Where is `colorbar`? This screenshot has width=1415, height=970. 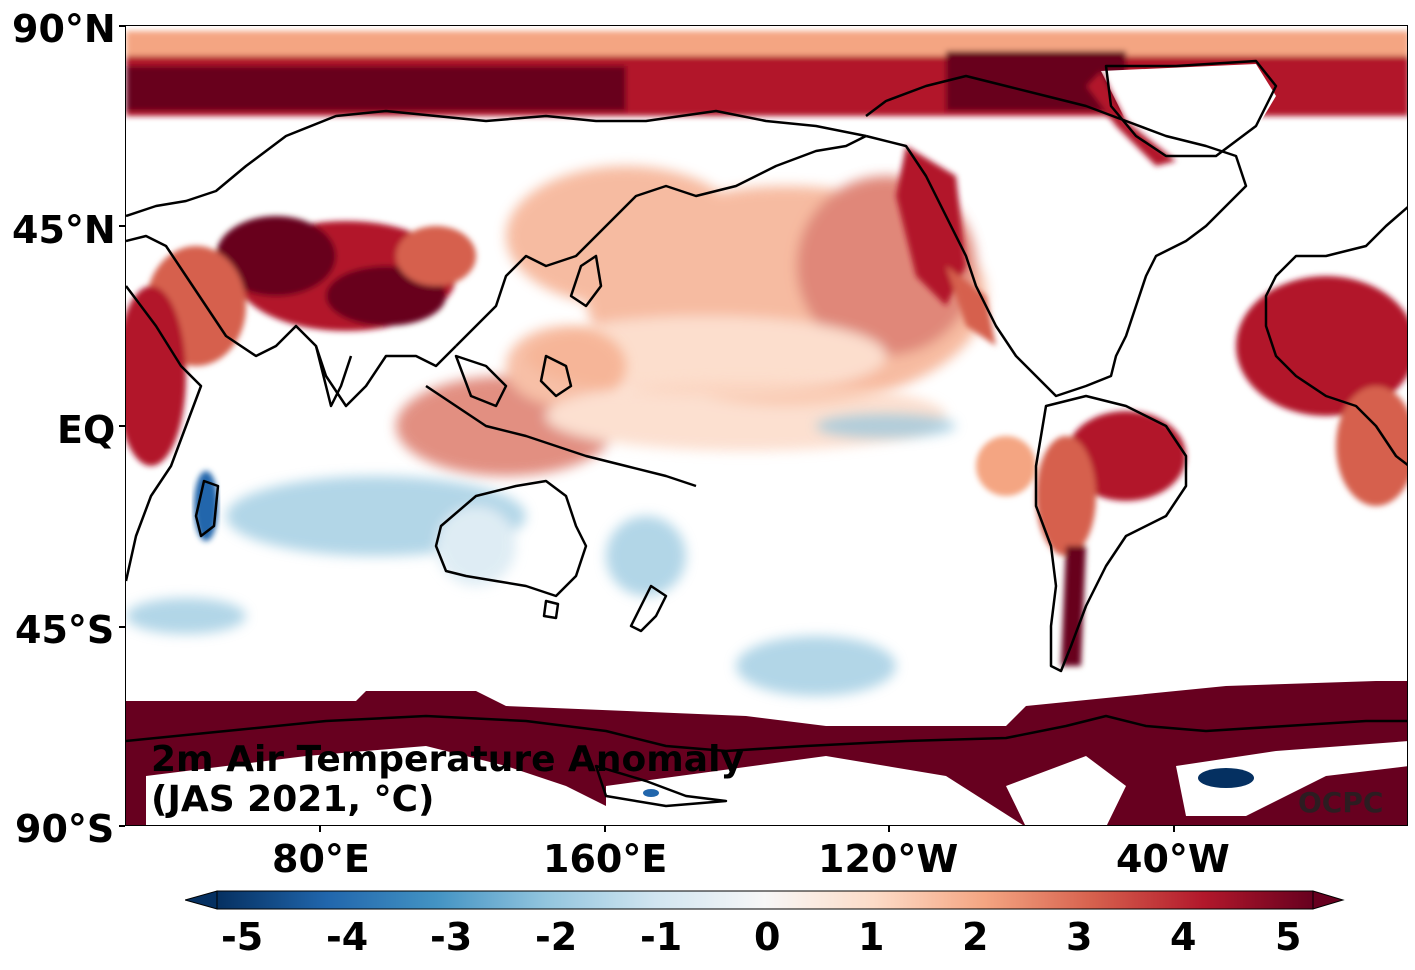 colorbar is located at coordinates (765, 900).